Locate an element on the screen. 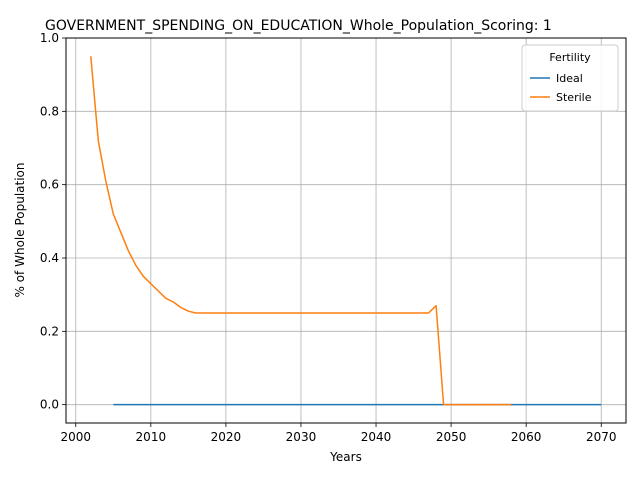 The height and width of the screenshot is (480, 640). x-tick-label: 2000 is located at coordinates (75, 437).